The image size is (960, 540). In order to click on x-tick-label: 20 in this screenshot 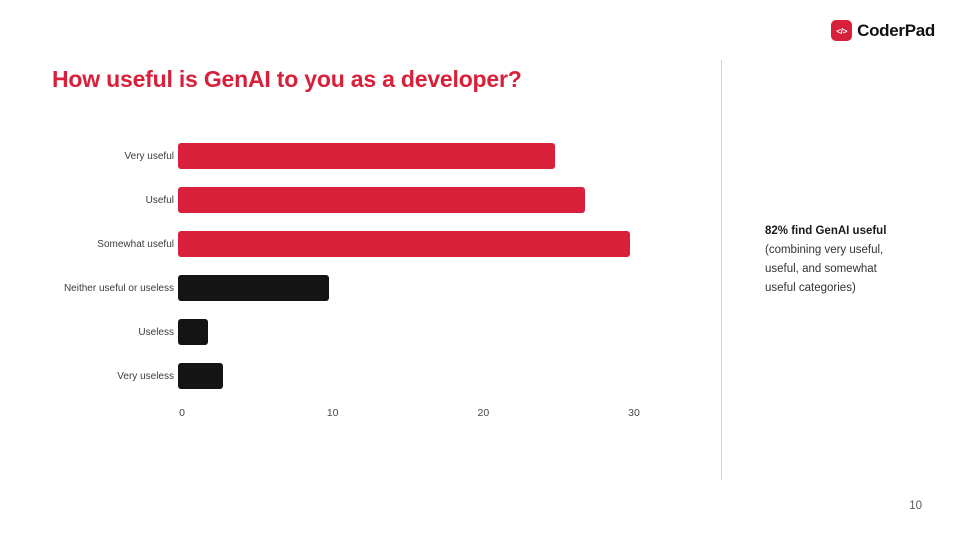, I will do `click(483, 413)`.